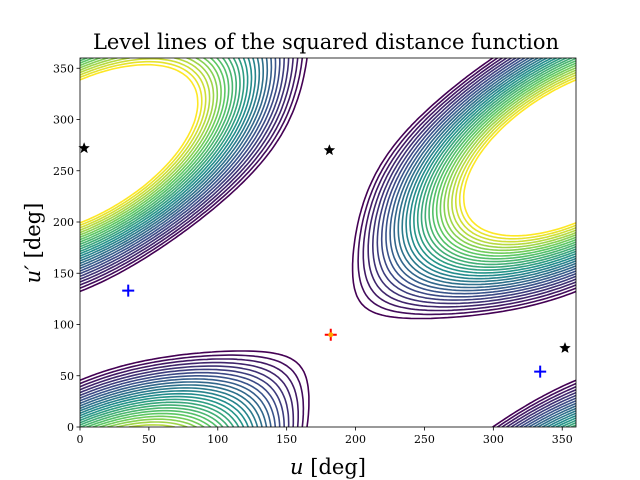  Describe the element at coordinates (33, 274) in the screenshot. I see `y-axis-label-var: u′` at that location.